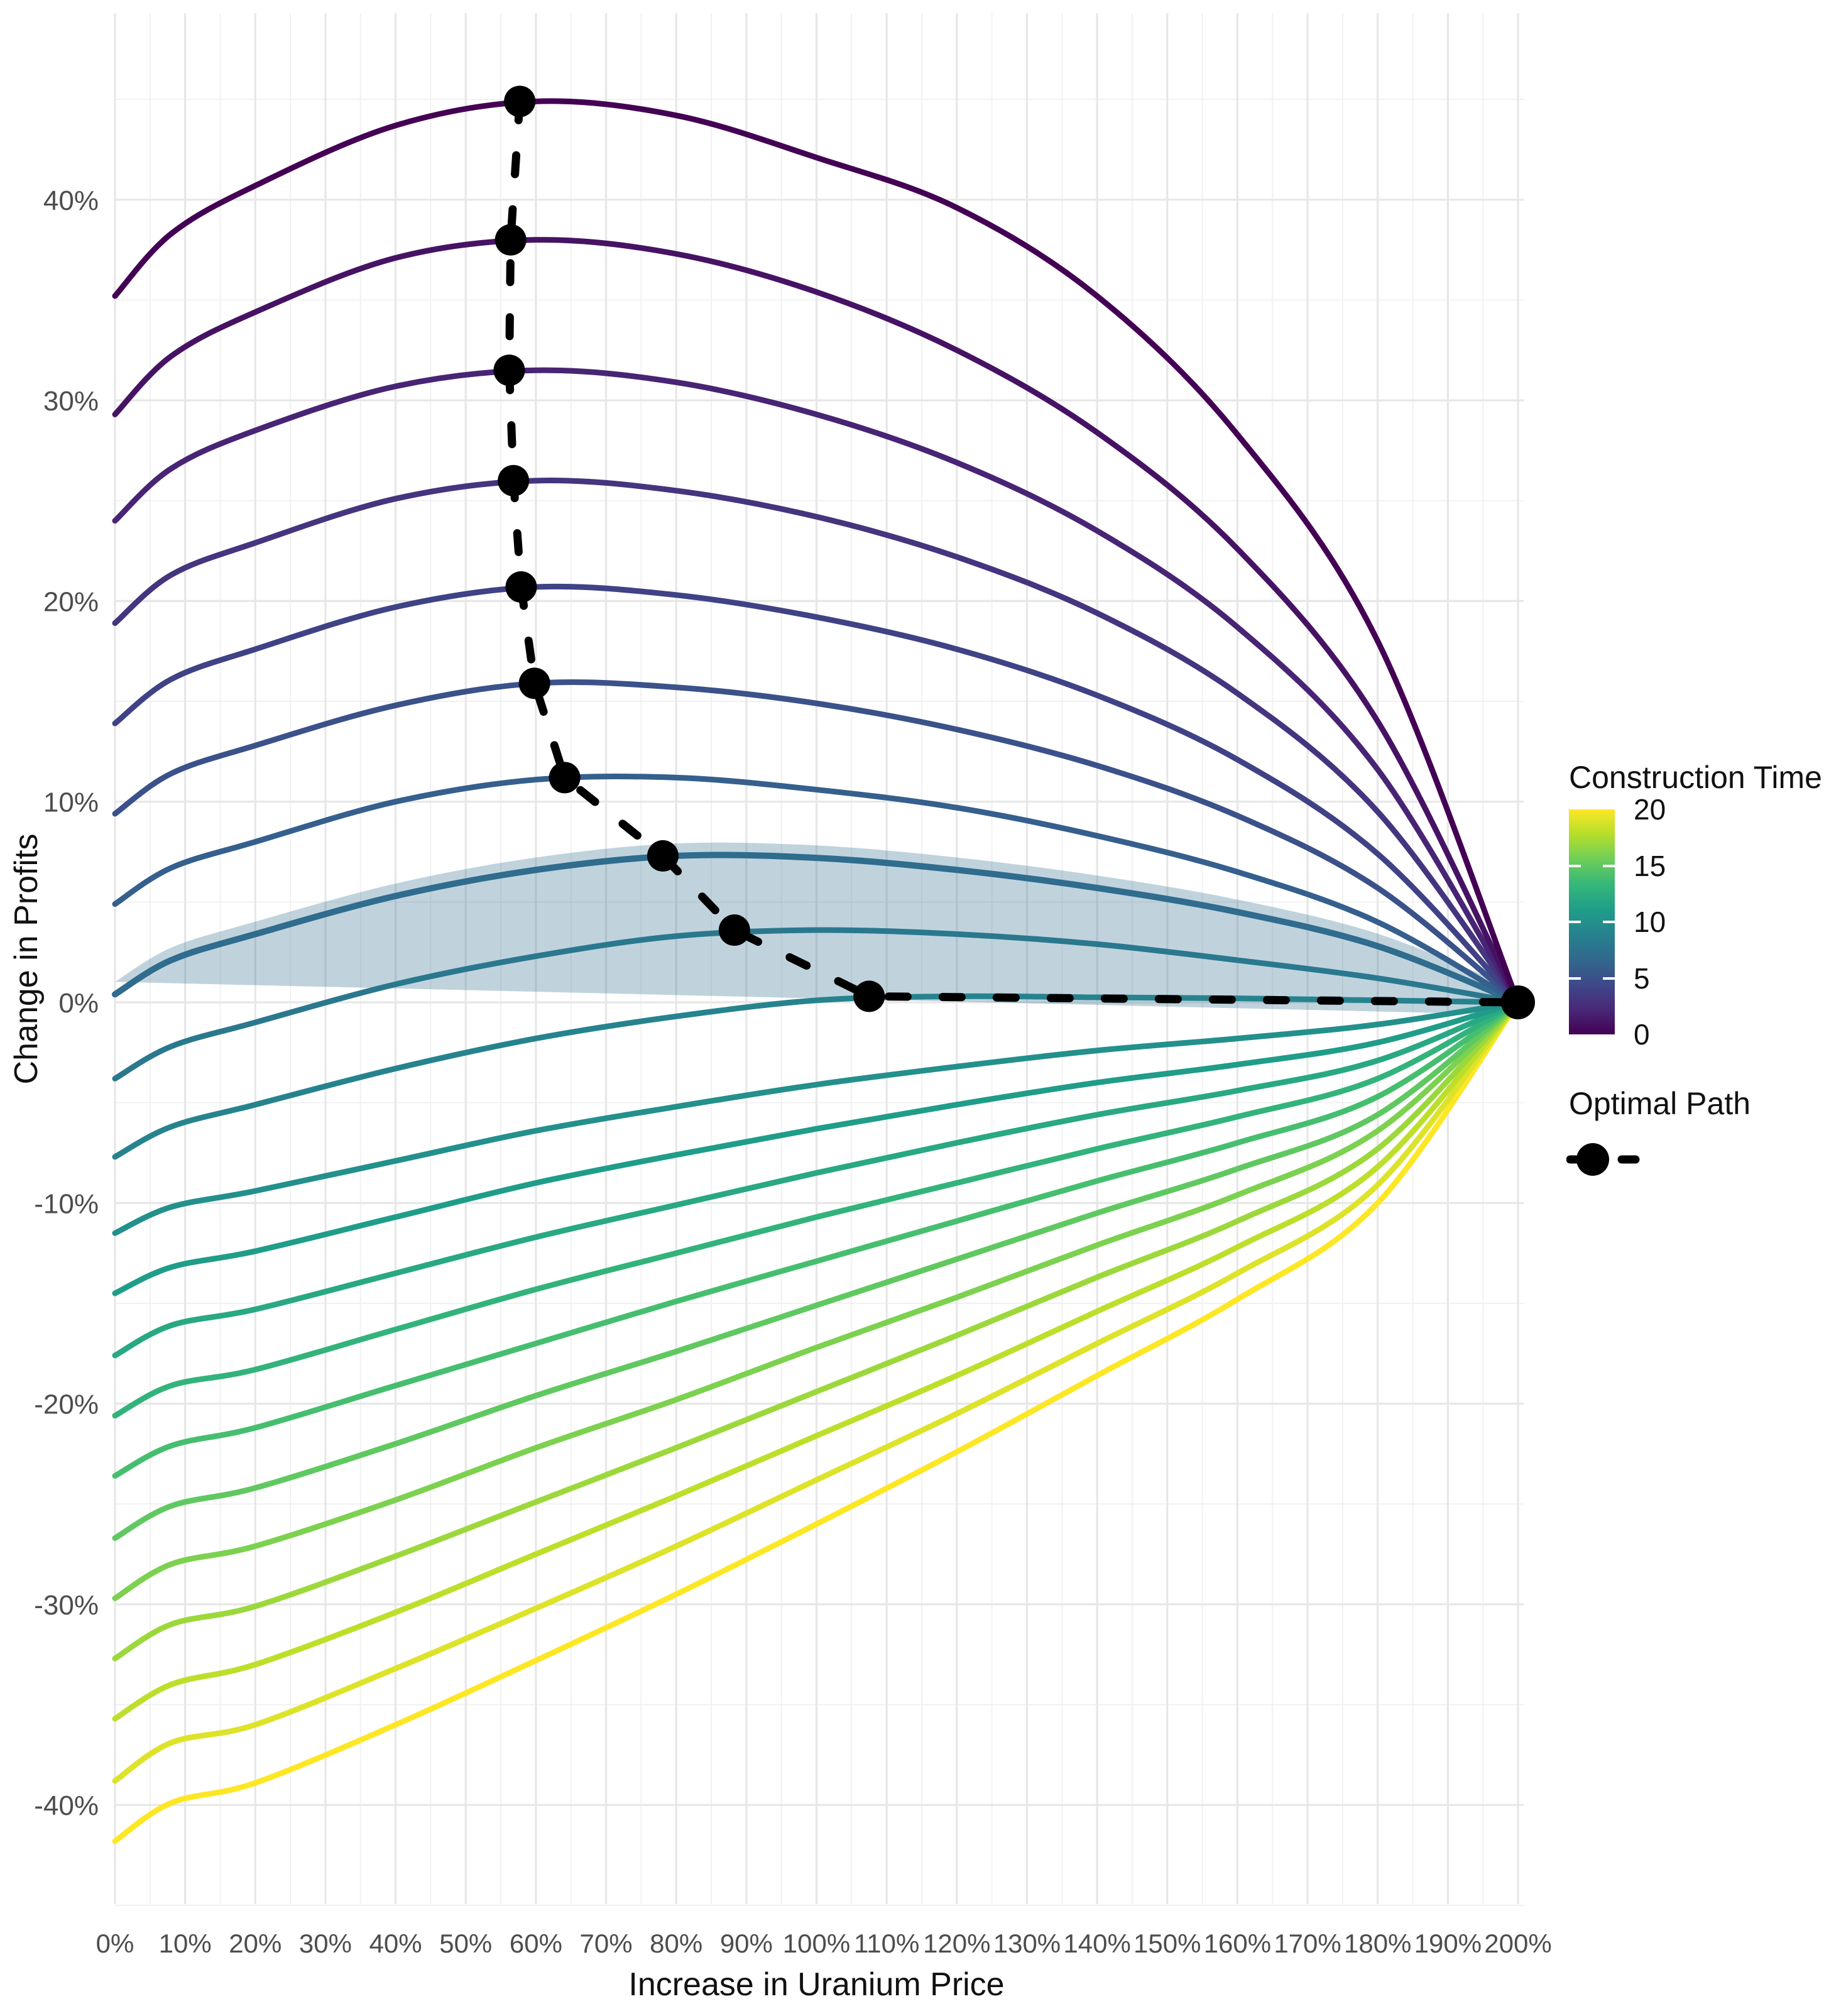 The image size is (1846, 2016). Describe the element at coordinates (71, 200) in the screenshot. I see `y-tick-label: 40%` at that location.